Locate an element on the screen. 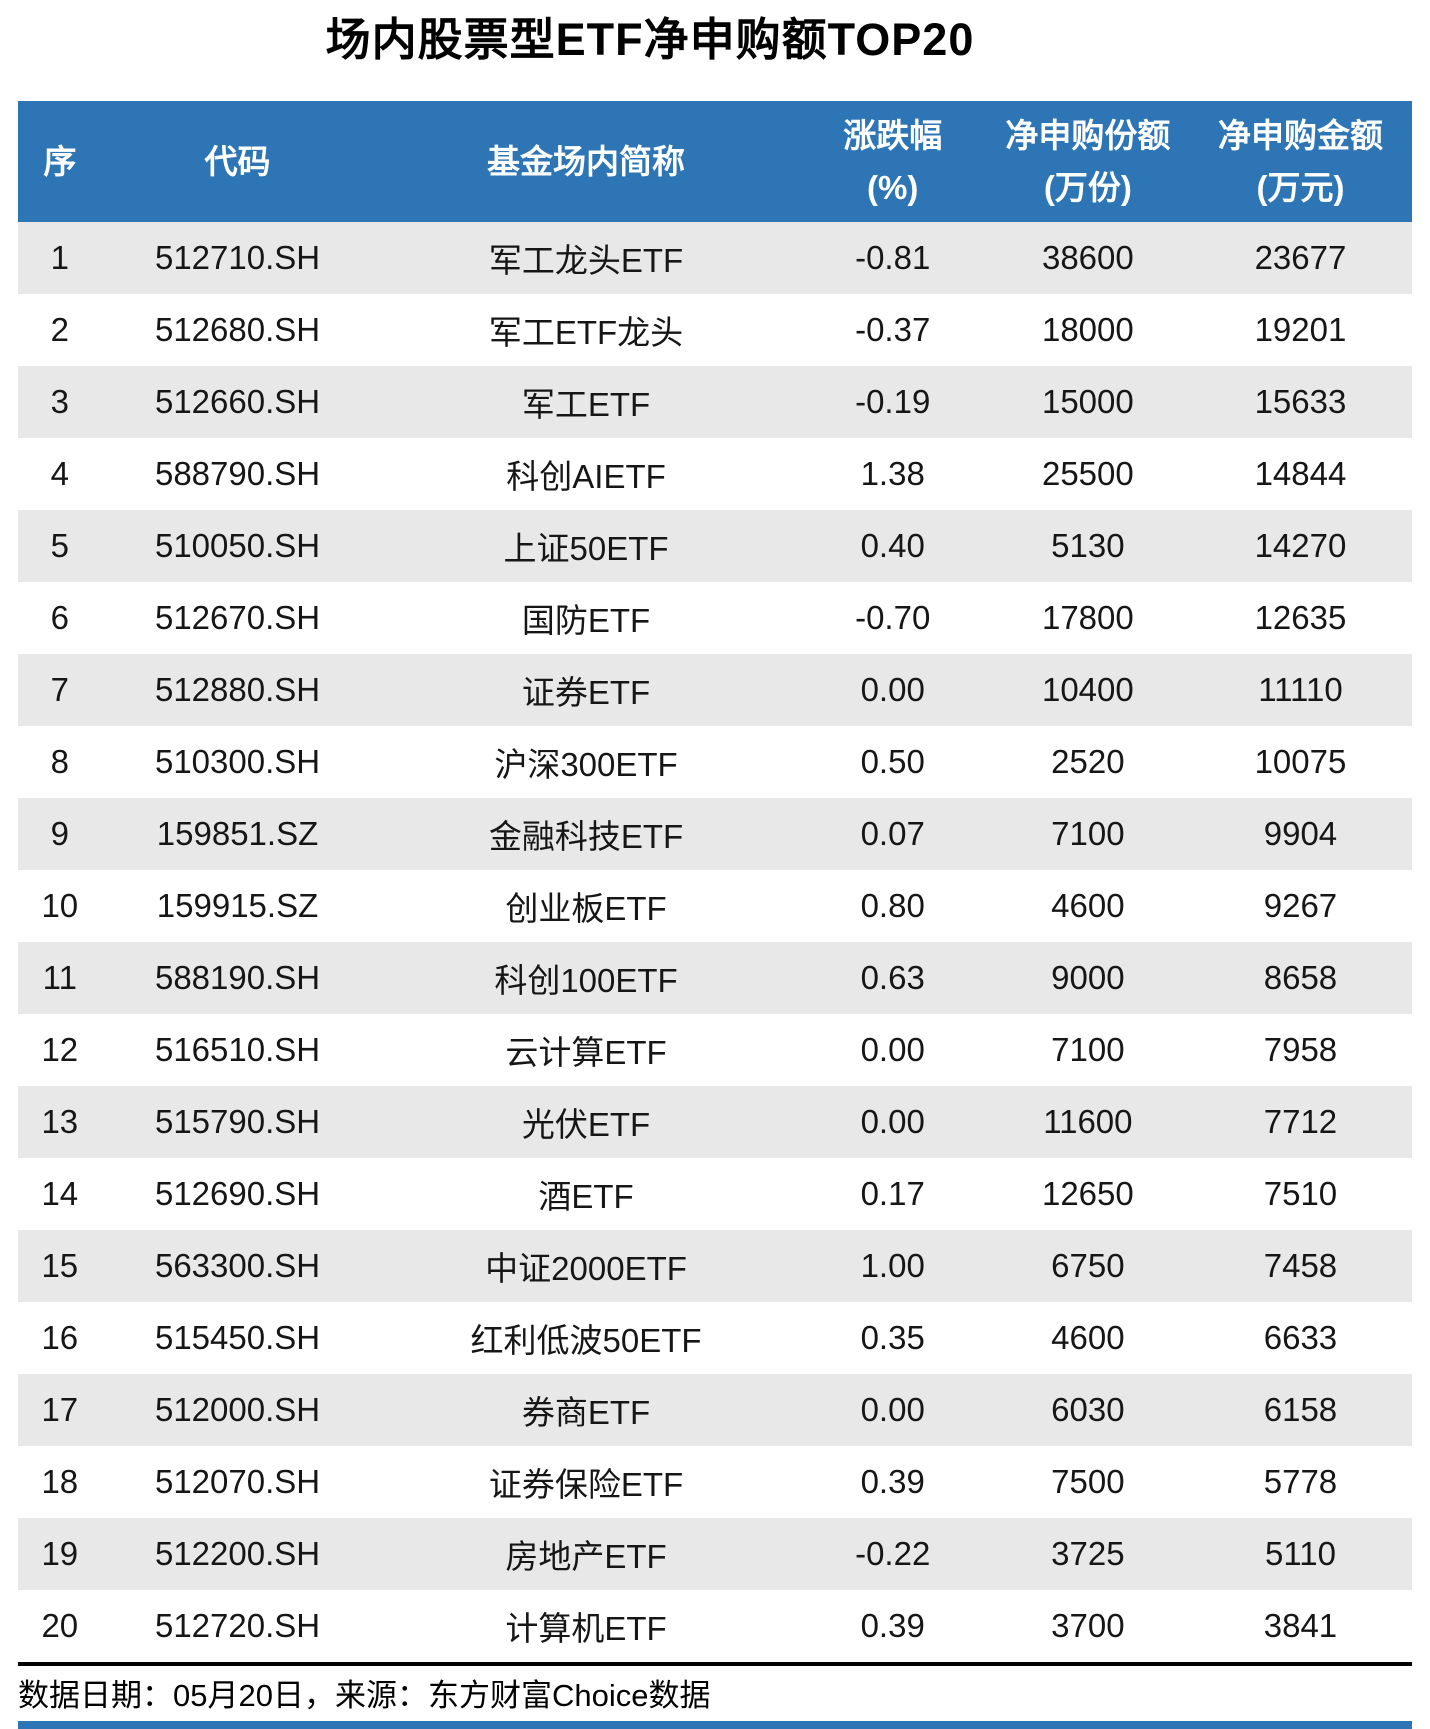 Image resolution: width=1430 pixels, height=1729 pixels. cell-fund-name: 国防ETF is located at coordinates (586, 620).